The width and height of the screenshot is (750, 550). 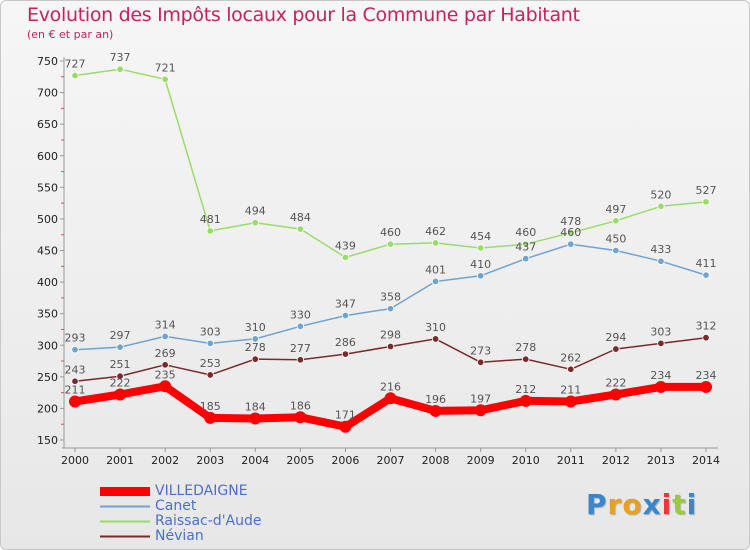 What do you see at coordinates (47, 345) in the screenshot?
I see `y-tick-label: 300` at bounding box center [47, 345].